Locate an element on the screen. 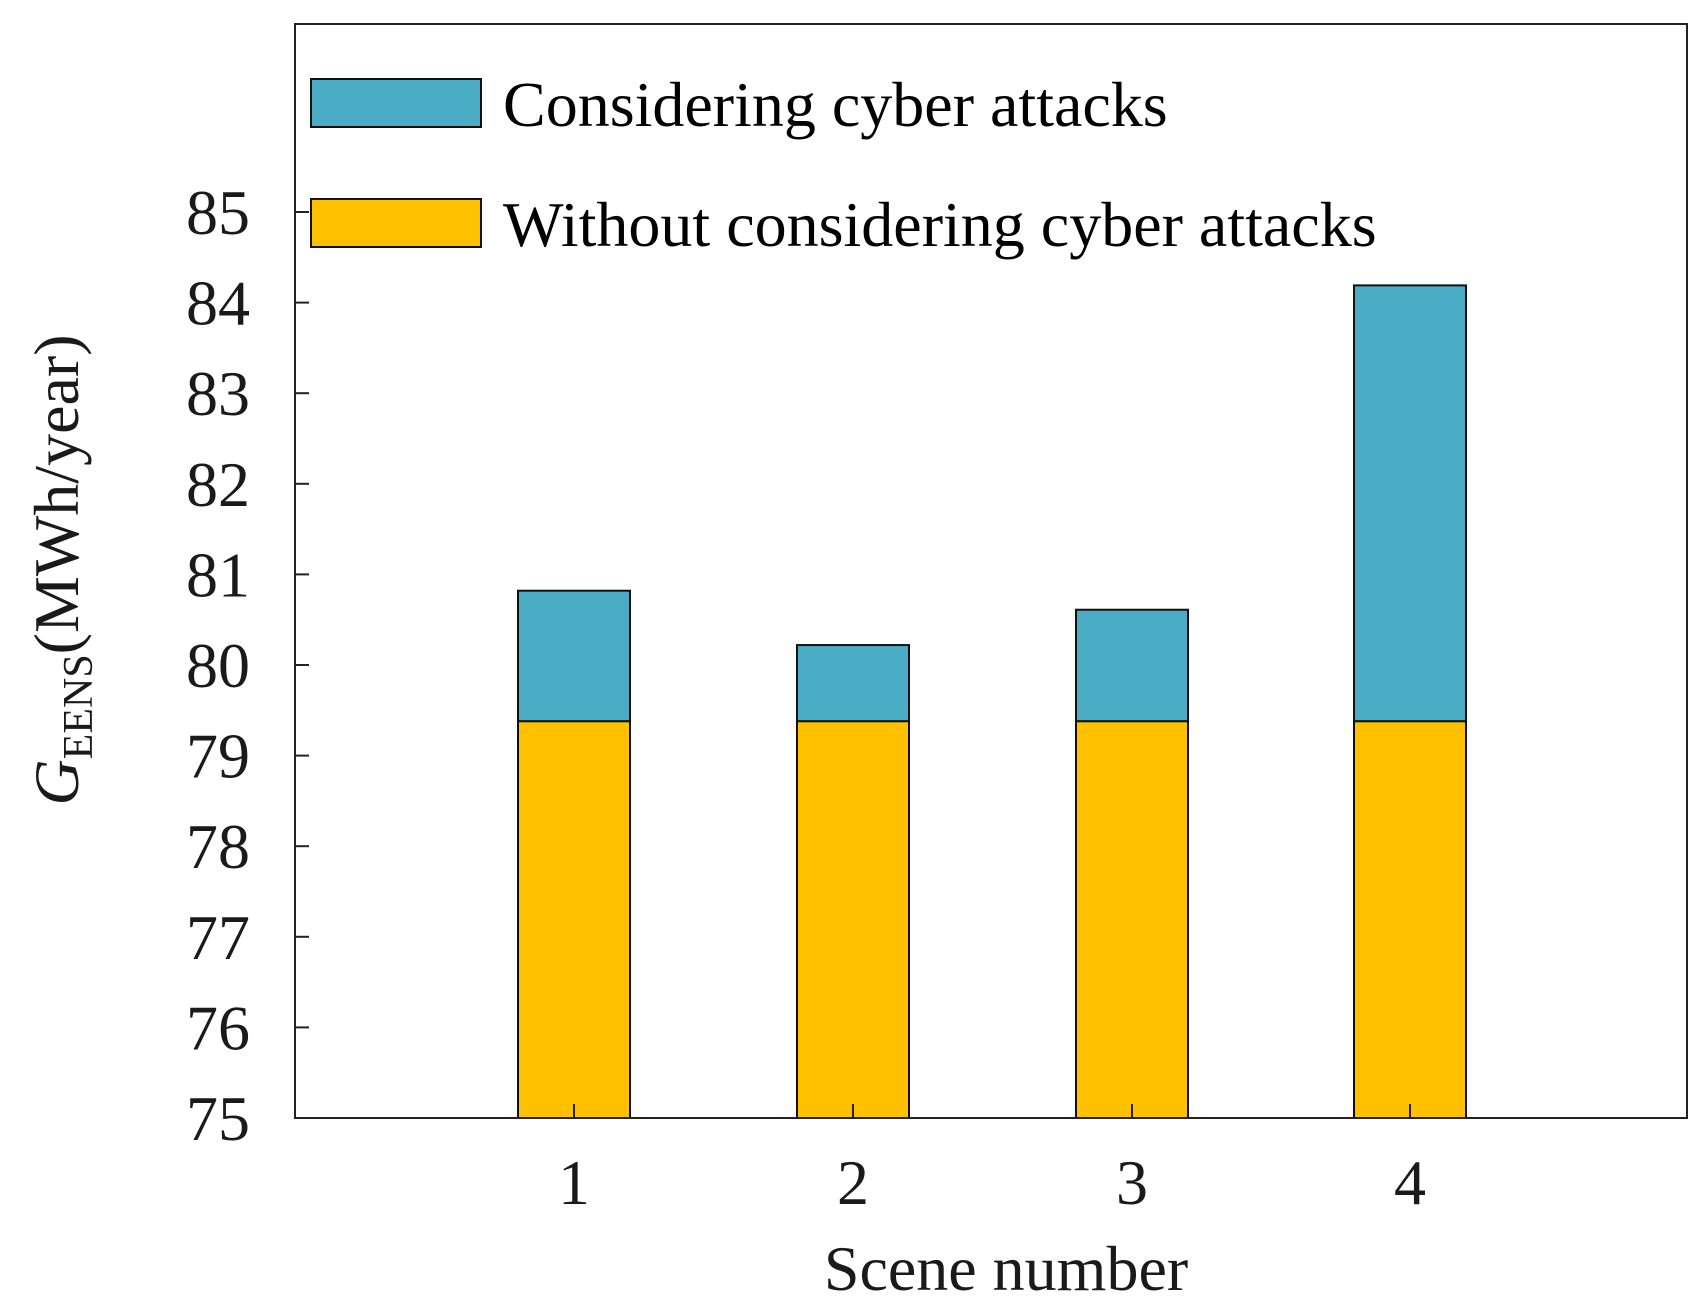 The height and width of the screenshot is (1303, 1704). y-tick-label: 82 is located at coordinates (218, 484).